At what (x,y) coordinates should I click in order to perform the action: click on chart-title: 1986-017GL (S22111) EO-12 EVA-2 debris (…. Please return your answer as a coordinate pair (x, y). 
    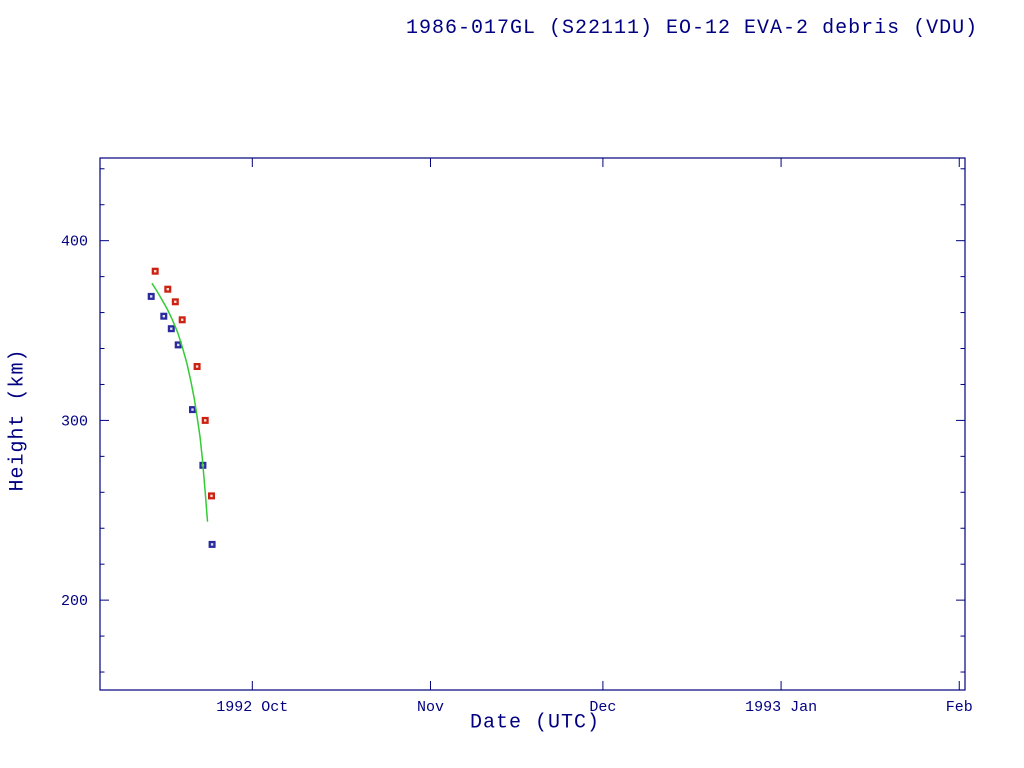
    Looking at the image, I should click on (692, 28).